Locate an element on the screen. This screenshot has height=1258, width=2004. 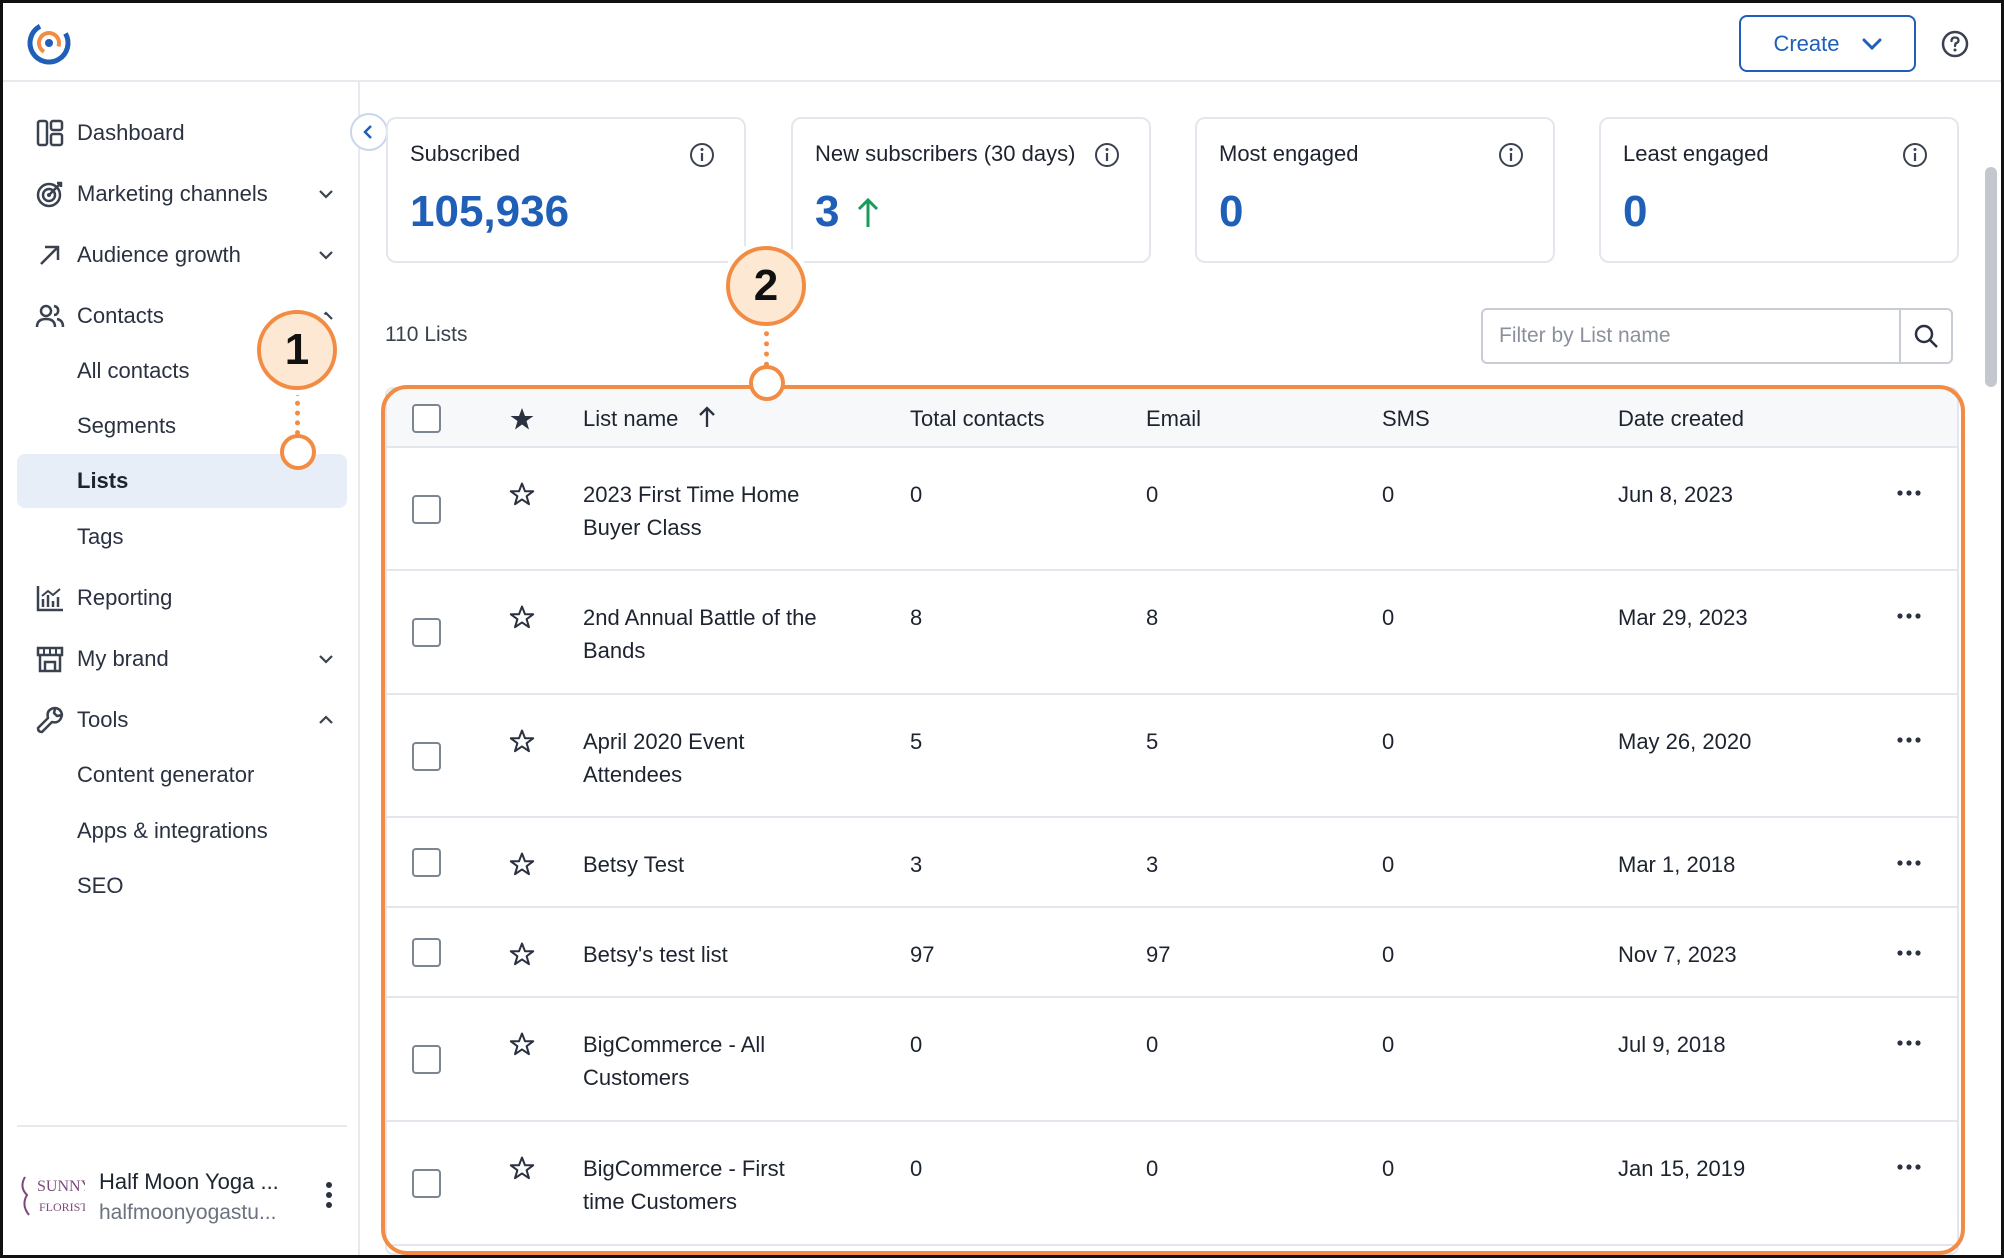
column-header-sms: SMS is located at coordinates (1406, 418).